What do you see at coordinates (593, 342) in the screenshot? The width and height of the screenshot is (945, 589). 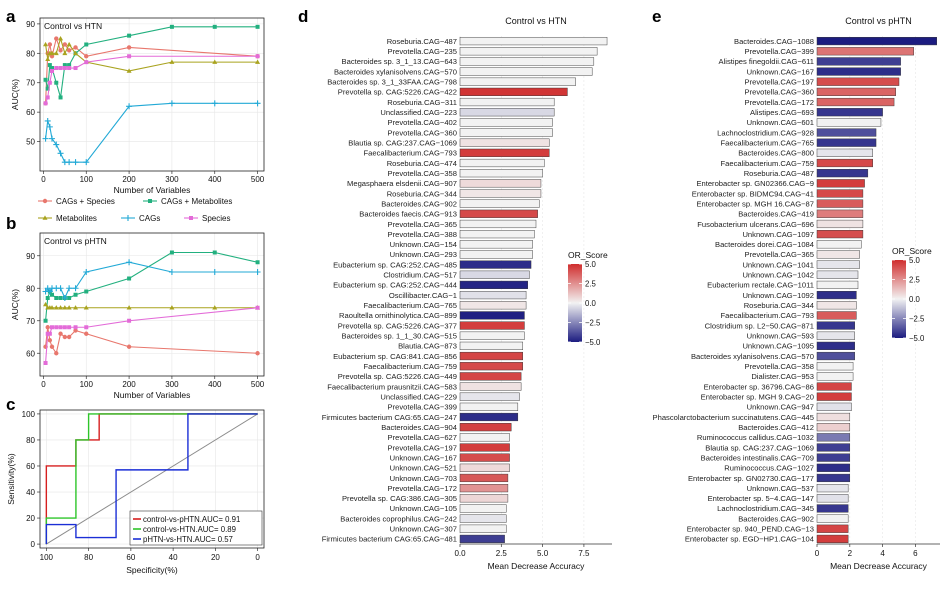 I see `legend-tick-label: −5.0` at bounding box center [593, 342].